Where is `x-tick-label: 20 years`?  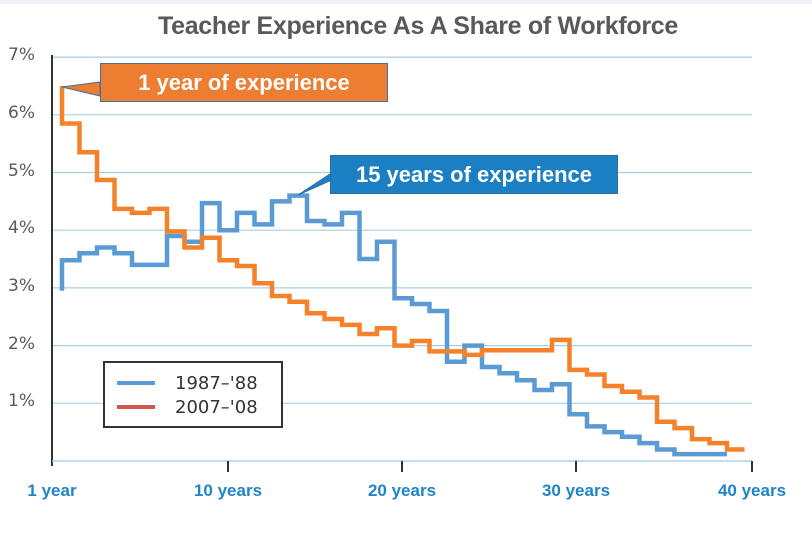
x-tick-label: 20 years is located at coordinates (402, 490).